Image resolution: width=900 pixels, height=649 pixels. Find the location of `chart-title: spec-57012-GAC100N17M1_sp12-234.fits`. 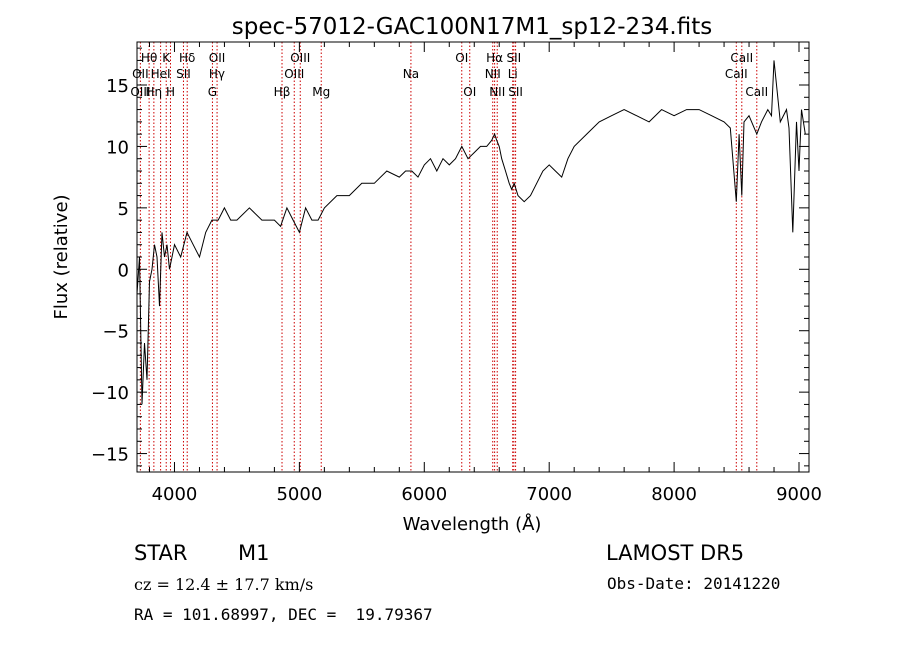

chart-title: spec-57012-GAC100N17M1_sp12-234.fits is located at coordinates (472, 27).